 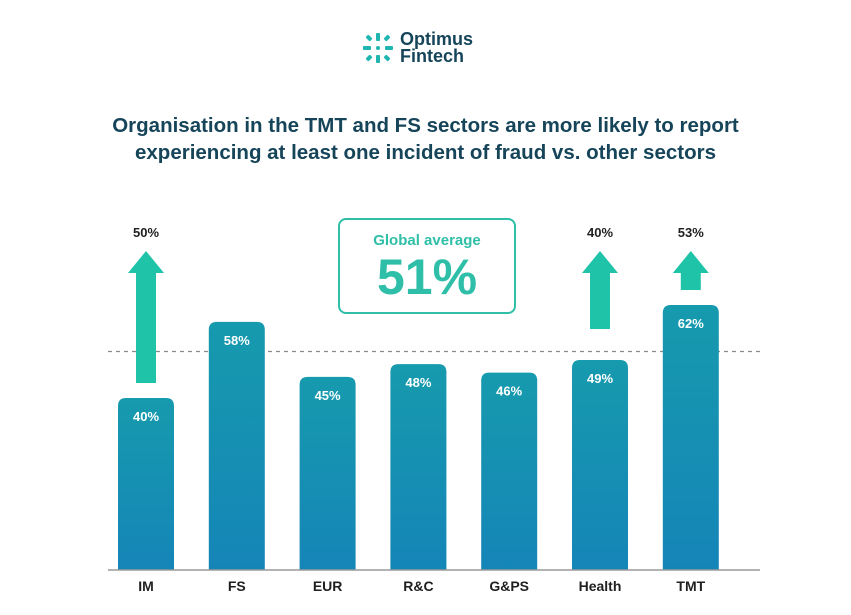 What do you see at coordinates (600, 586) in the screenshot?
I see `category-label: Health` at bounding box center [600, 586].